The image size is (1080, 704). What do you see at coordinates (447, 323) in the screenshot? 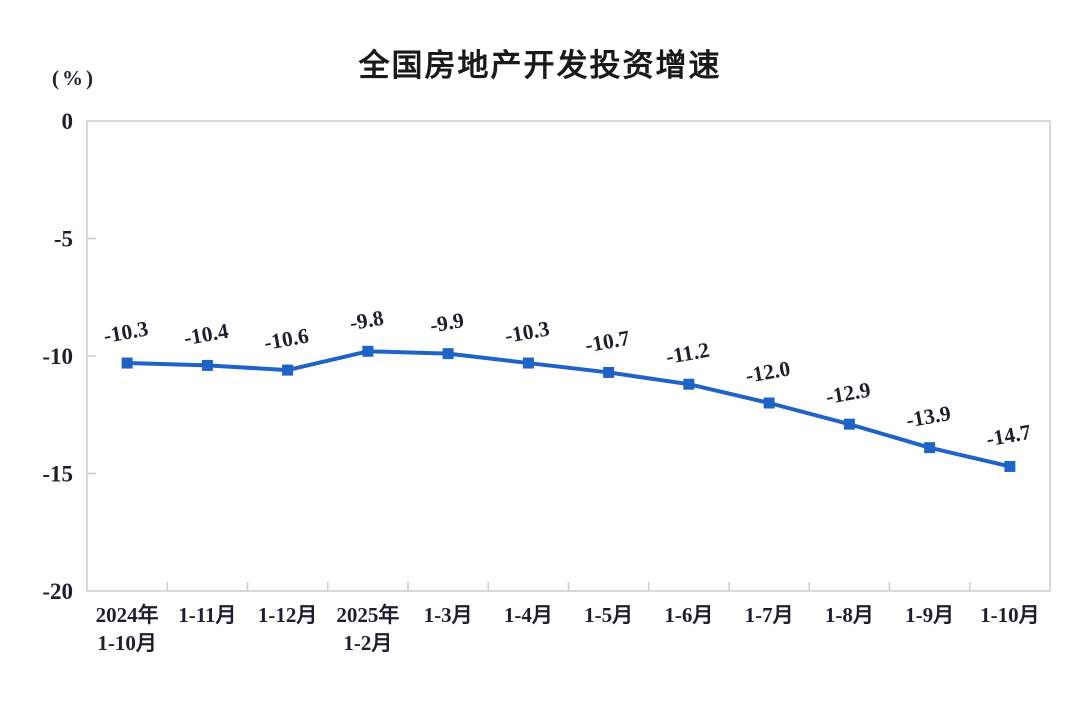
I see `data-point-label: -9.9` at bounding box center [447, 323].